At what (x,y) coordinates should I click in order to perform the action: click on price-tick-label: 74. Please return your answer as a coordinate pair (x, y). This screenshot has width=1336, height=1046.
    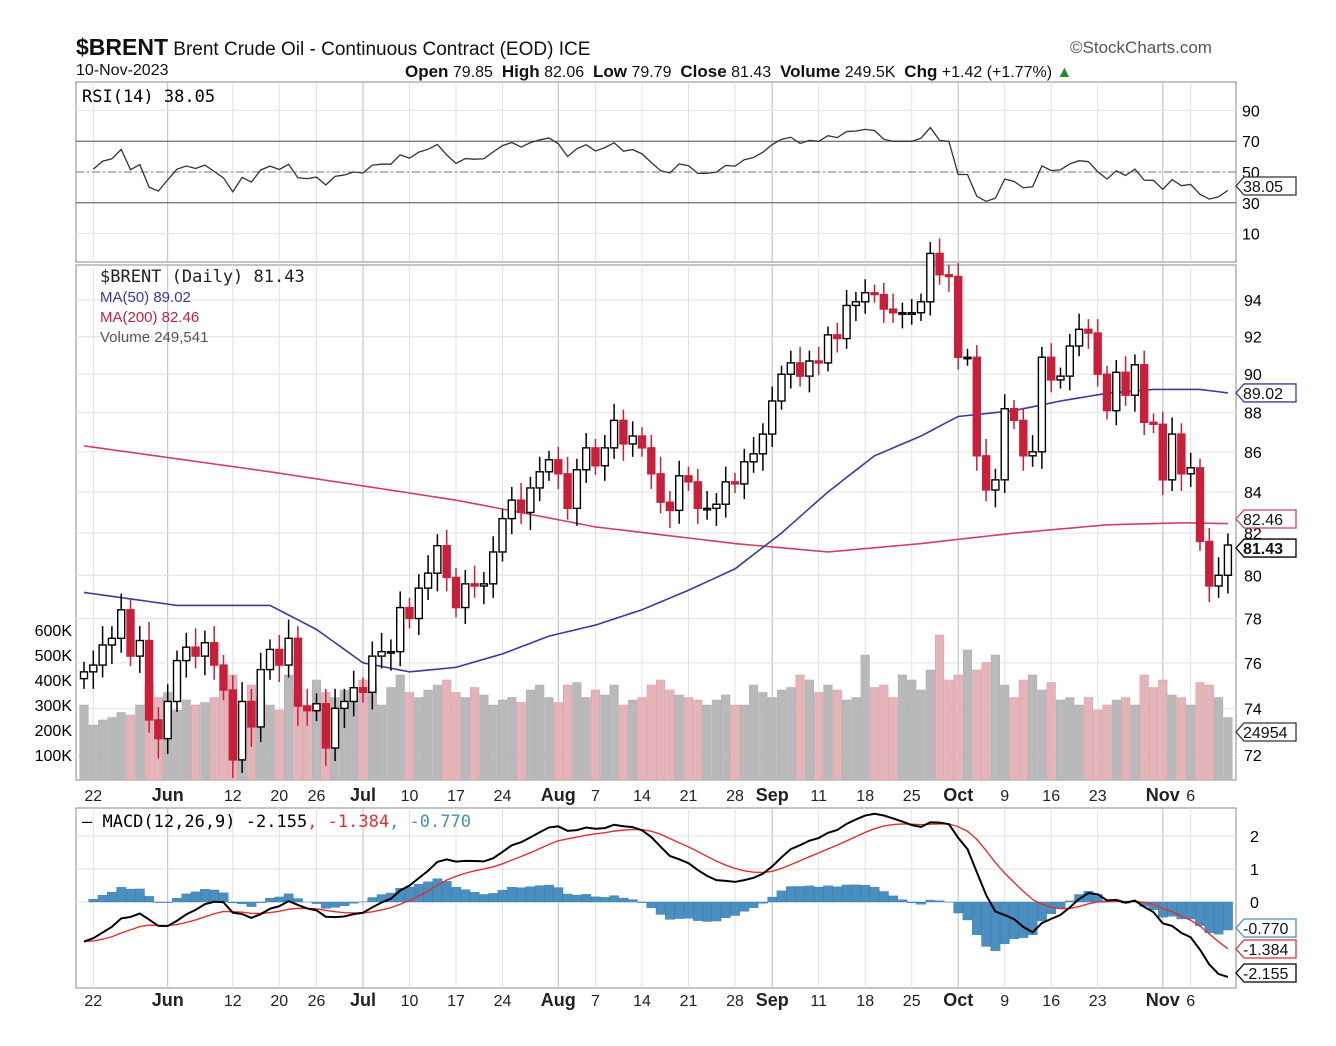
    Looking at the image, I should click on (1253, 709).